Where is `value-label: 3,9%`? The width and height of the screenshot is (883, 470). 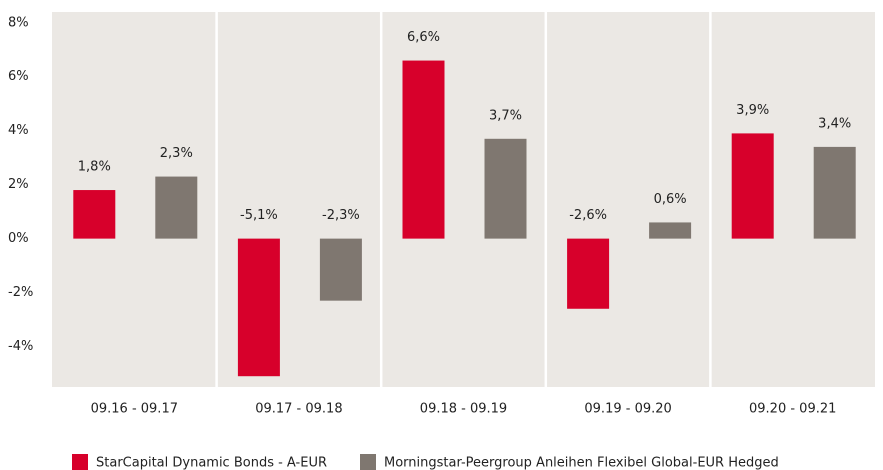 value-label: 3,9% is located at coordinates (752, 110).